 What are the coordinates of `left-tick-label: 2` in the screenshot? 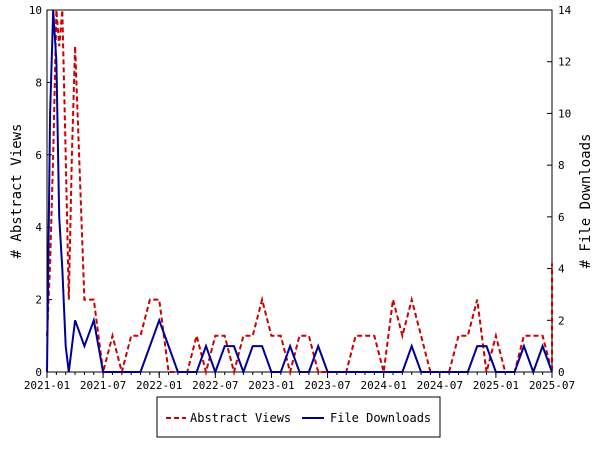 It's located at (38, 300).